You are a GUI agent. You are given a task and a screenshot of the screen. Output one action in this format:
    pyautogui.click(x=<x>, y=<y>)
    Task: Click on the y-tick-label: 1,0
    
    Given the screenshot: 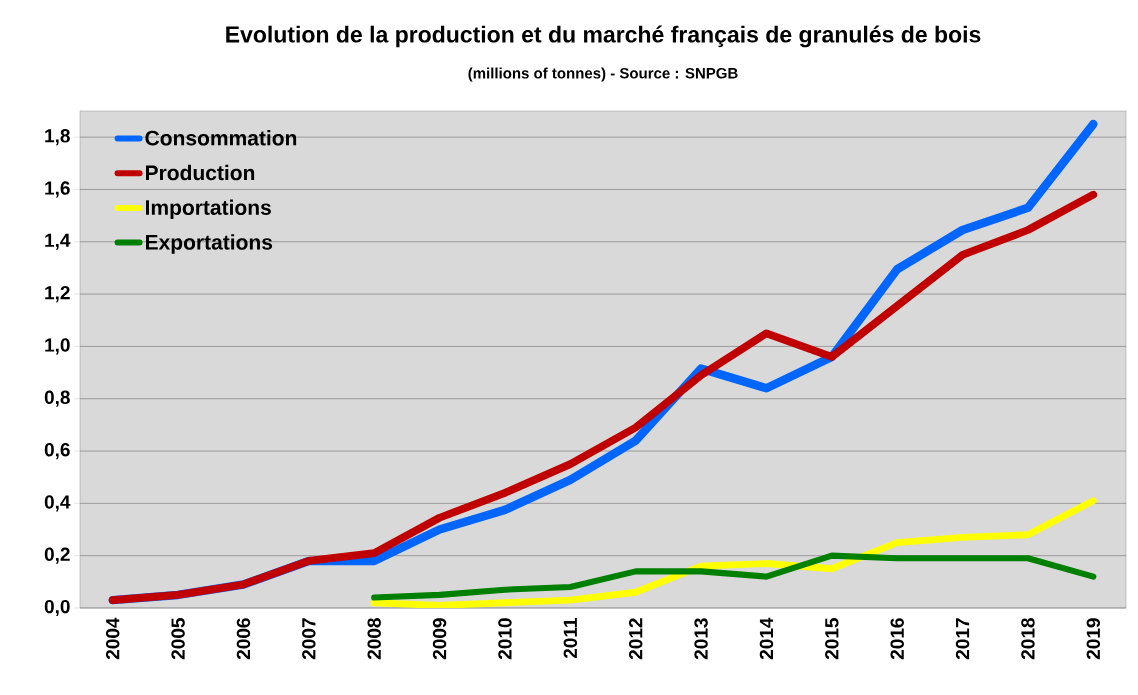 What is the action you would take?
    pyautogui.click(x=57, y=346)
    